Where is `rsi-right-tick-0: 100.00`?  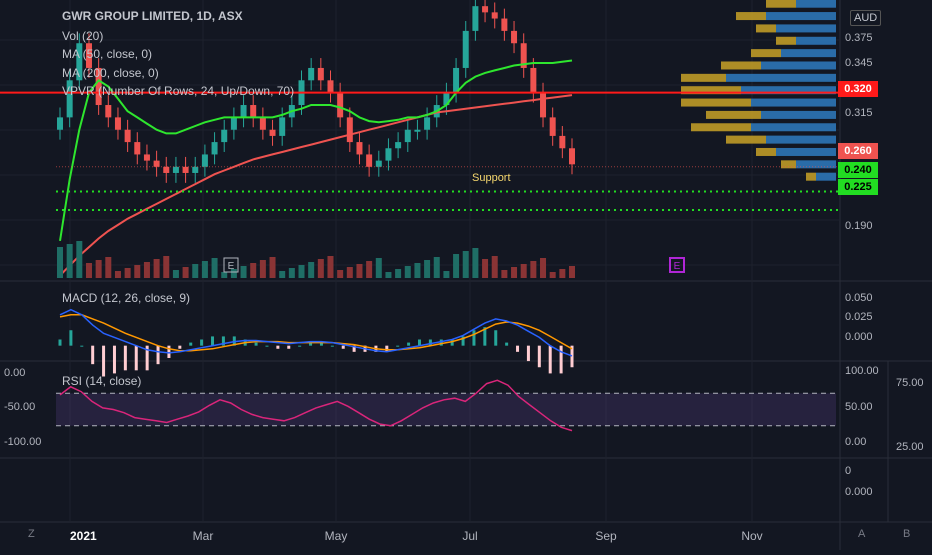
rsi-right-tick-0: 100.00 is located at coordinates (862, 371).